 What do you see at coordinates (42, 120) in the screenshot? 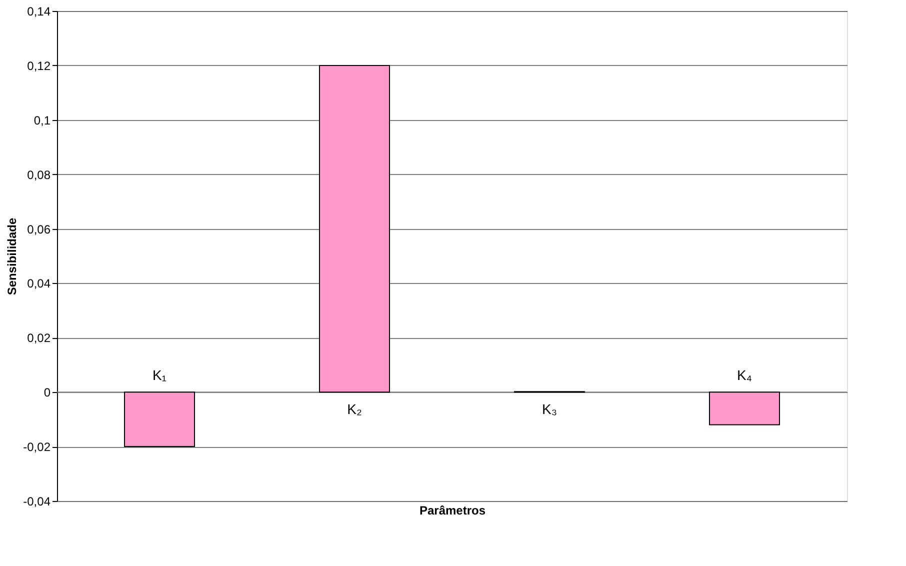
I see `y-tick-label: 0,1` at bounding box center [42, 120].